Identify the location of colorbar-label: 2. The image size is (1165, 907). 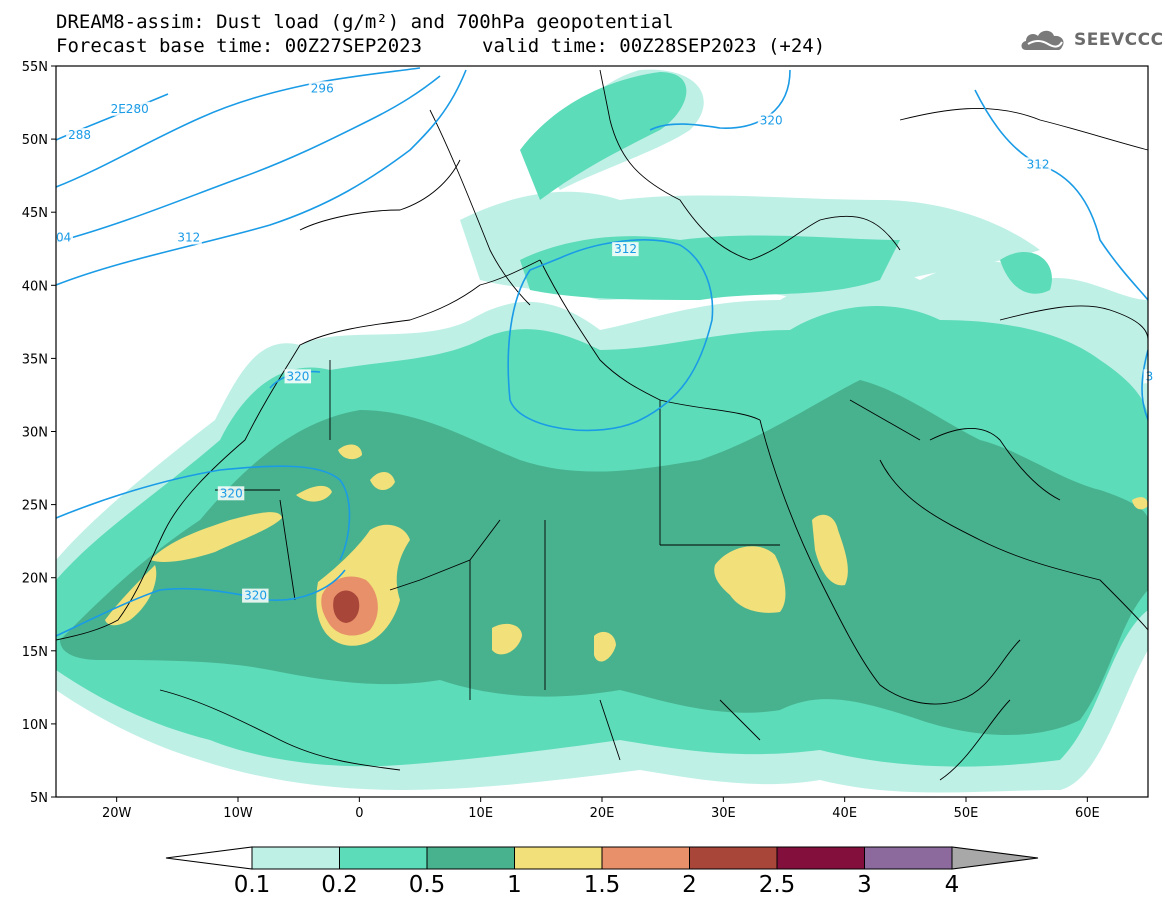
(689, 885).